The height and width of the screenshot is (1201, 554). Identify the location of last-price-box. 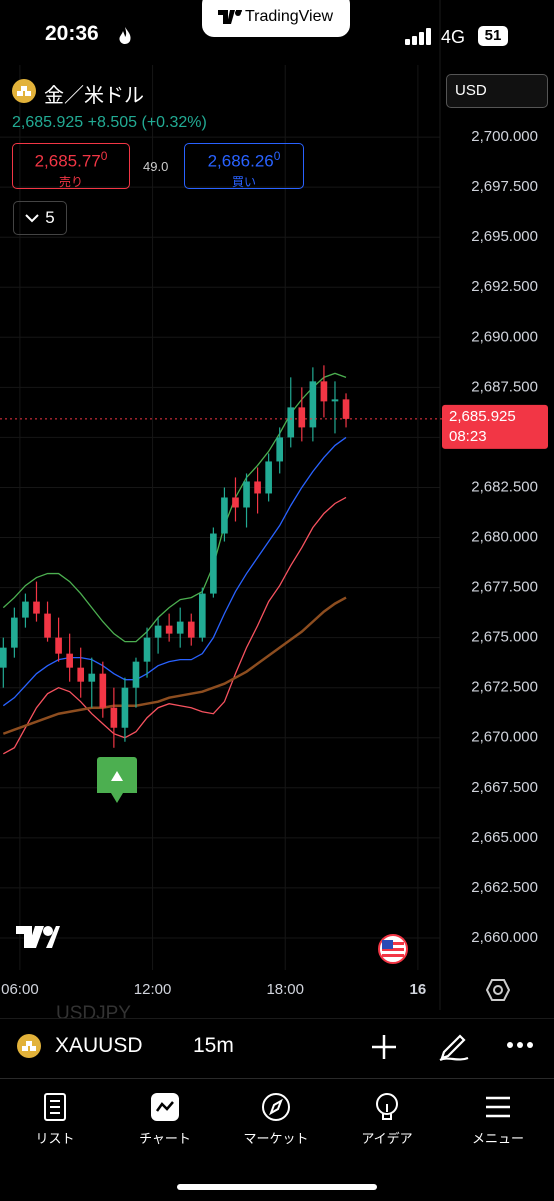
(495, 426).